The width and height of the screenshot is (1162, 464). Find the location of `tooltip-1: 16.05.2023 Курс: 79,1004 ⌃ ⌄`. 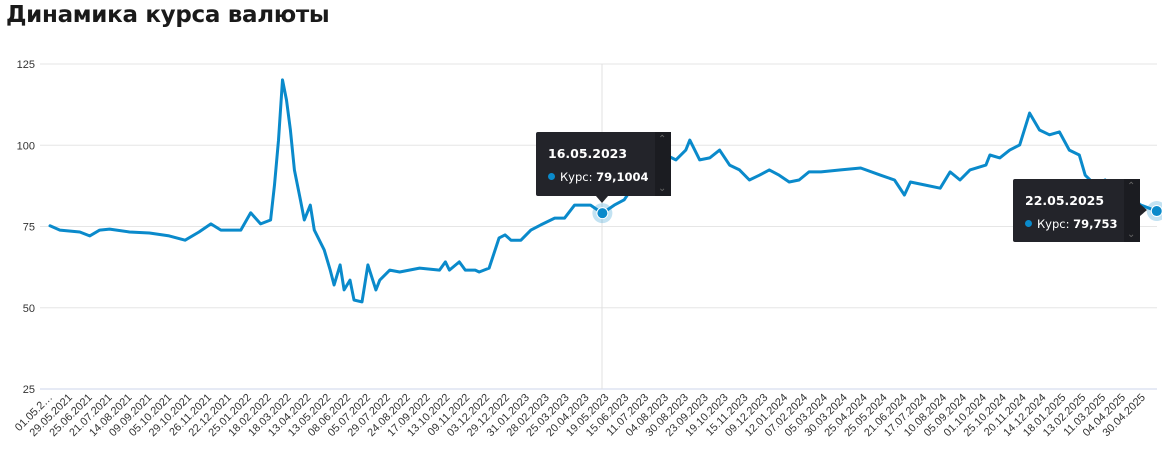

tooltip-1: 16.05.2023 Курс: 79,1004 ⌃ ⌄ is located at coordinates (603, 164).